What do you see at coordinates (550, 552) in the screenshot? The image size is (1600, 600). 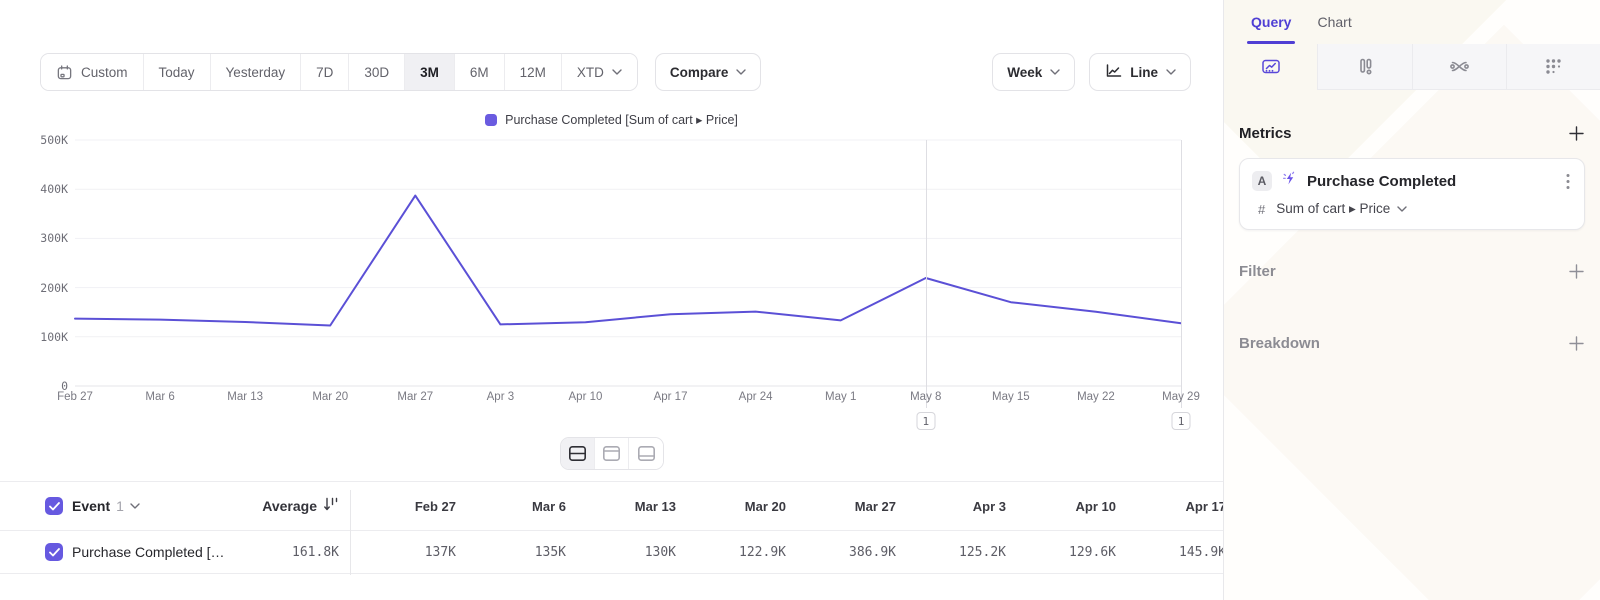 I see `cell-value: 135K` at bounding box center [550, 552].